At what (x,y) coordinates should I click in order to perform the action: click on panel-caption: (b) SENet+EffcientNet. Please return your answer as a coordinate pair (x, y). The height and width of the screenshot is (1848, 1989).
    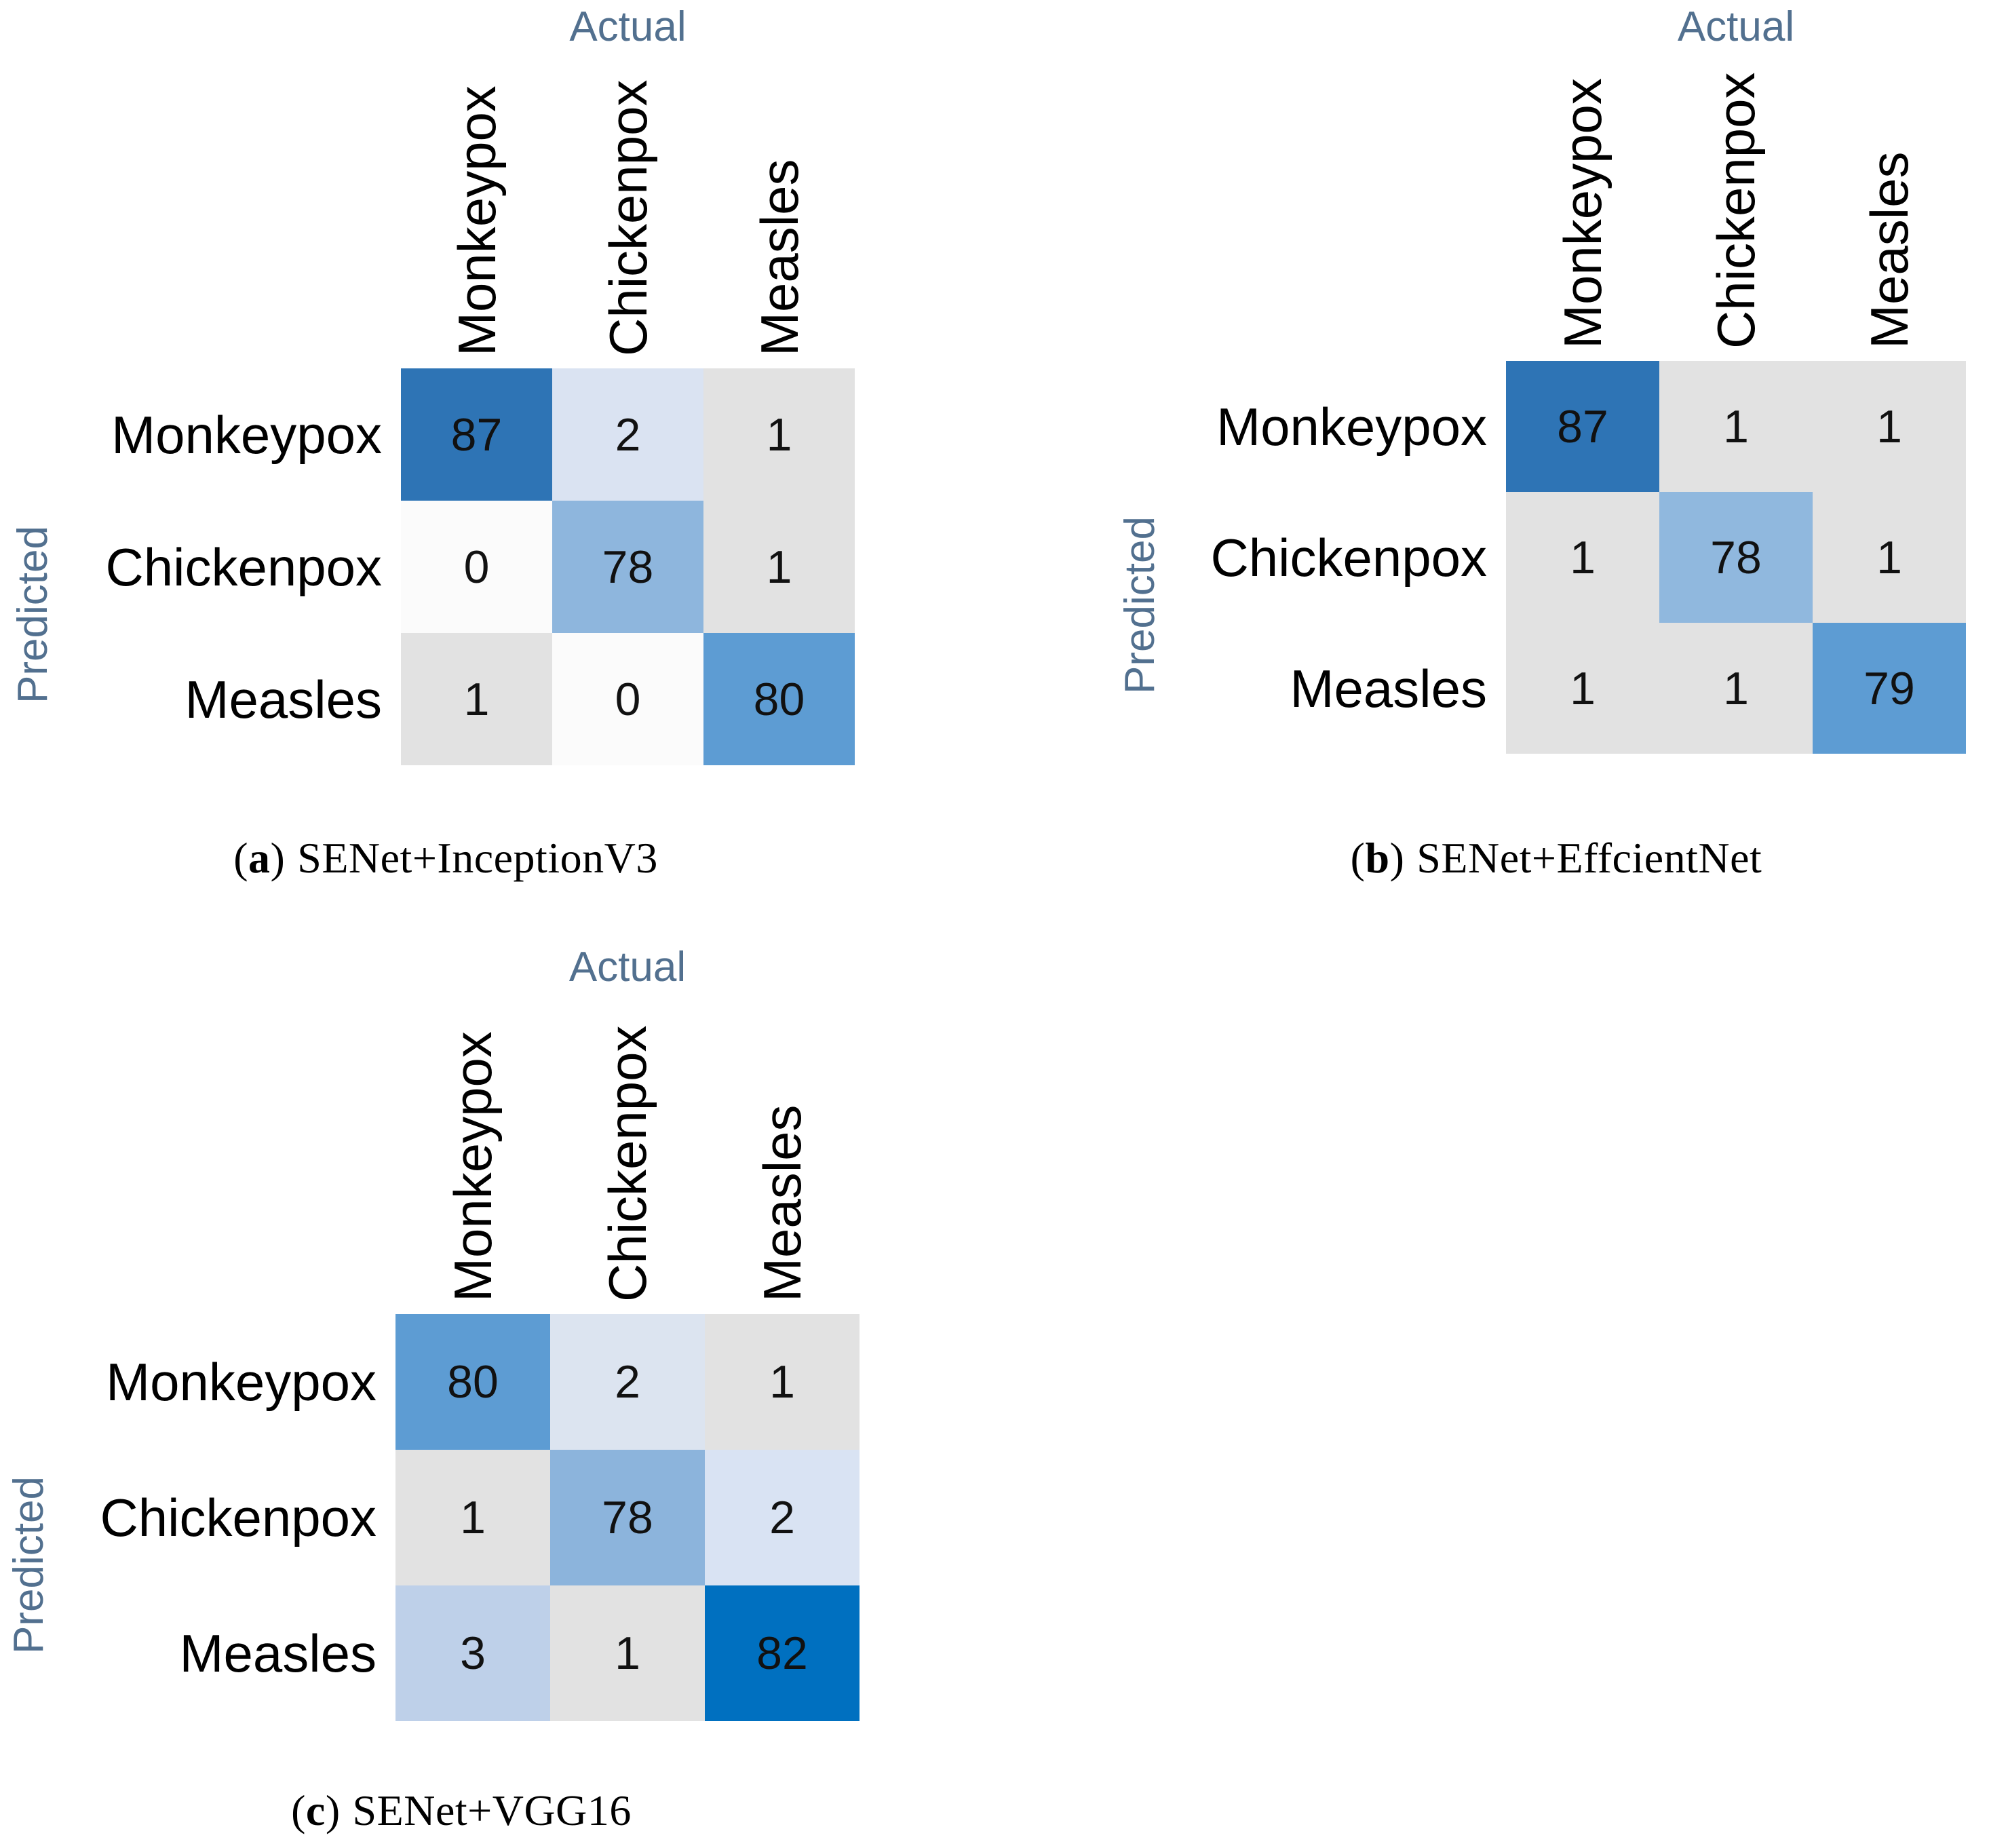
    Looking at the image, I should click on (1556, 858).